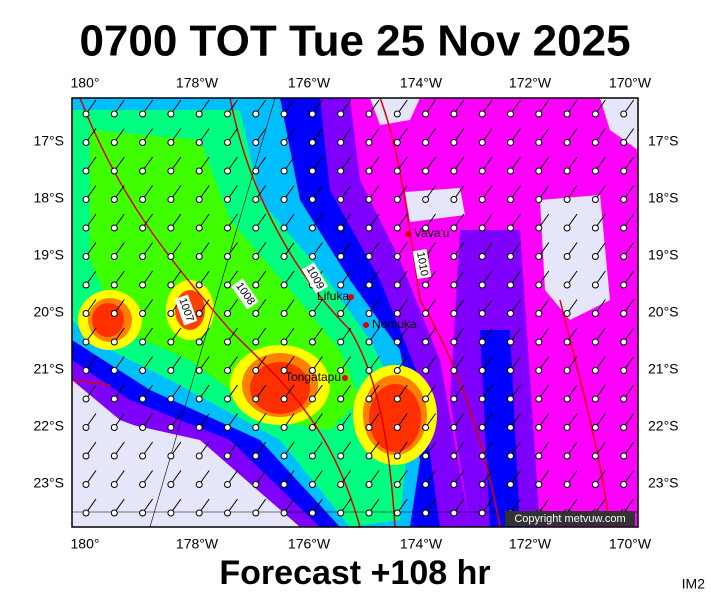  I want to click on forecast-label: Forecast +108 hr, so click(354, 573).